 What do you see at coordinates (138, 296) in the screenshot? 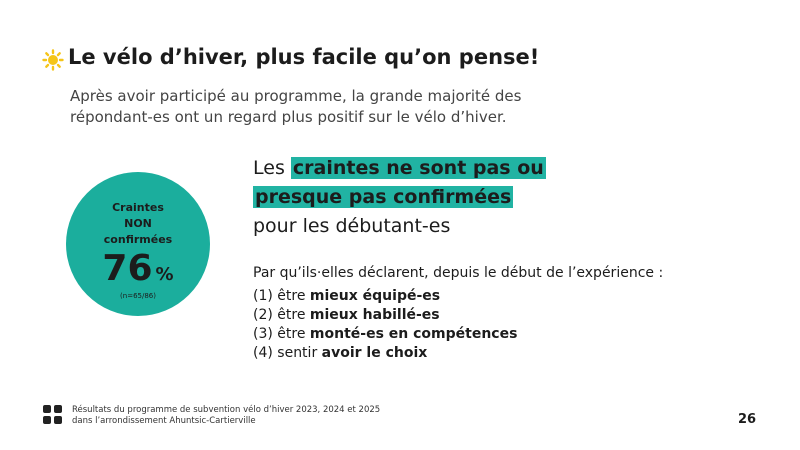
I see `stat-note: (n=65/86)` at bounding box center [138, 296].